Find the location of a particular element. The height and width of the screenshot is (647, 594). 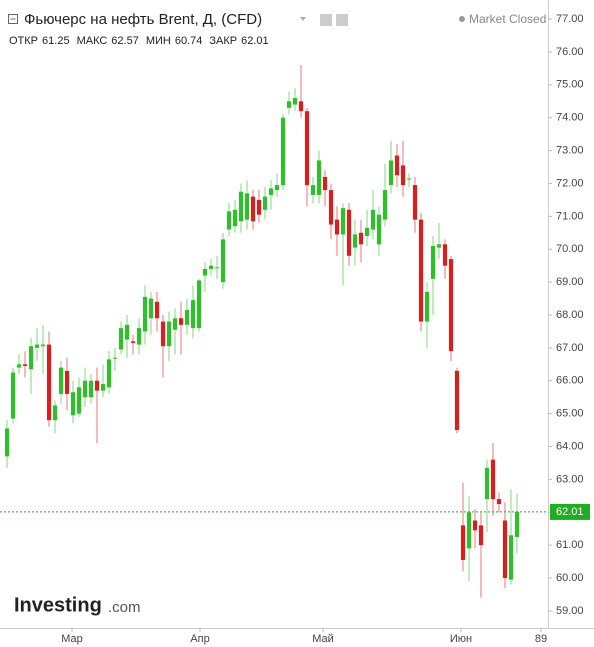

ohlc-summary: ОТКР 61.25 МАКС 62.57 МИН 60.74 ЗАКР 62.01 is located at coordinates (139, 41).